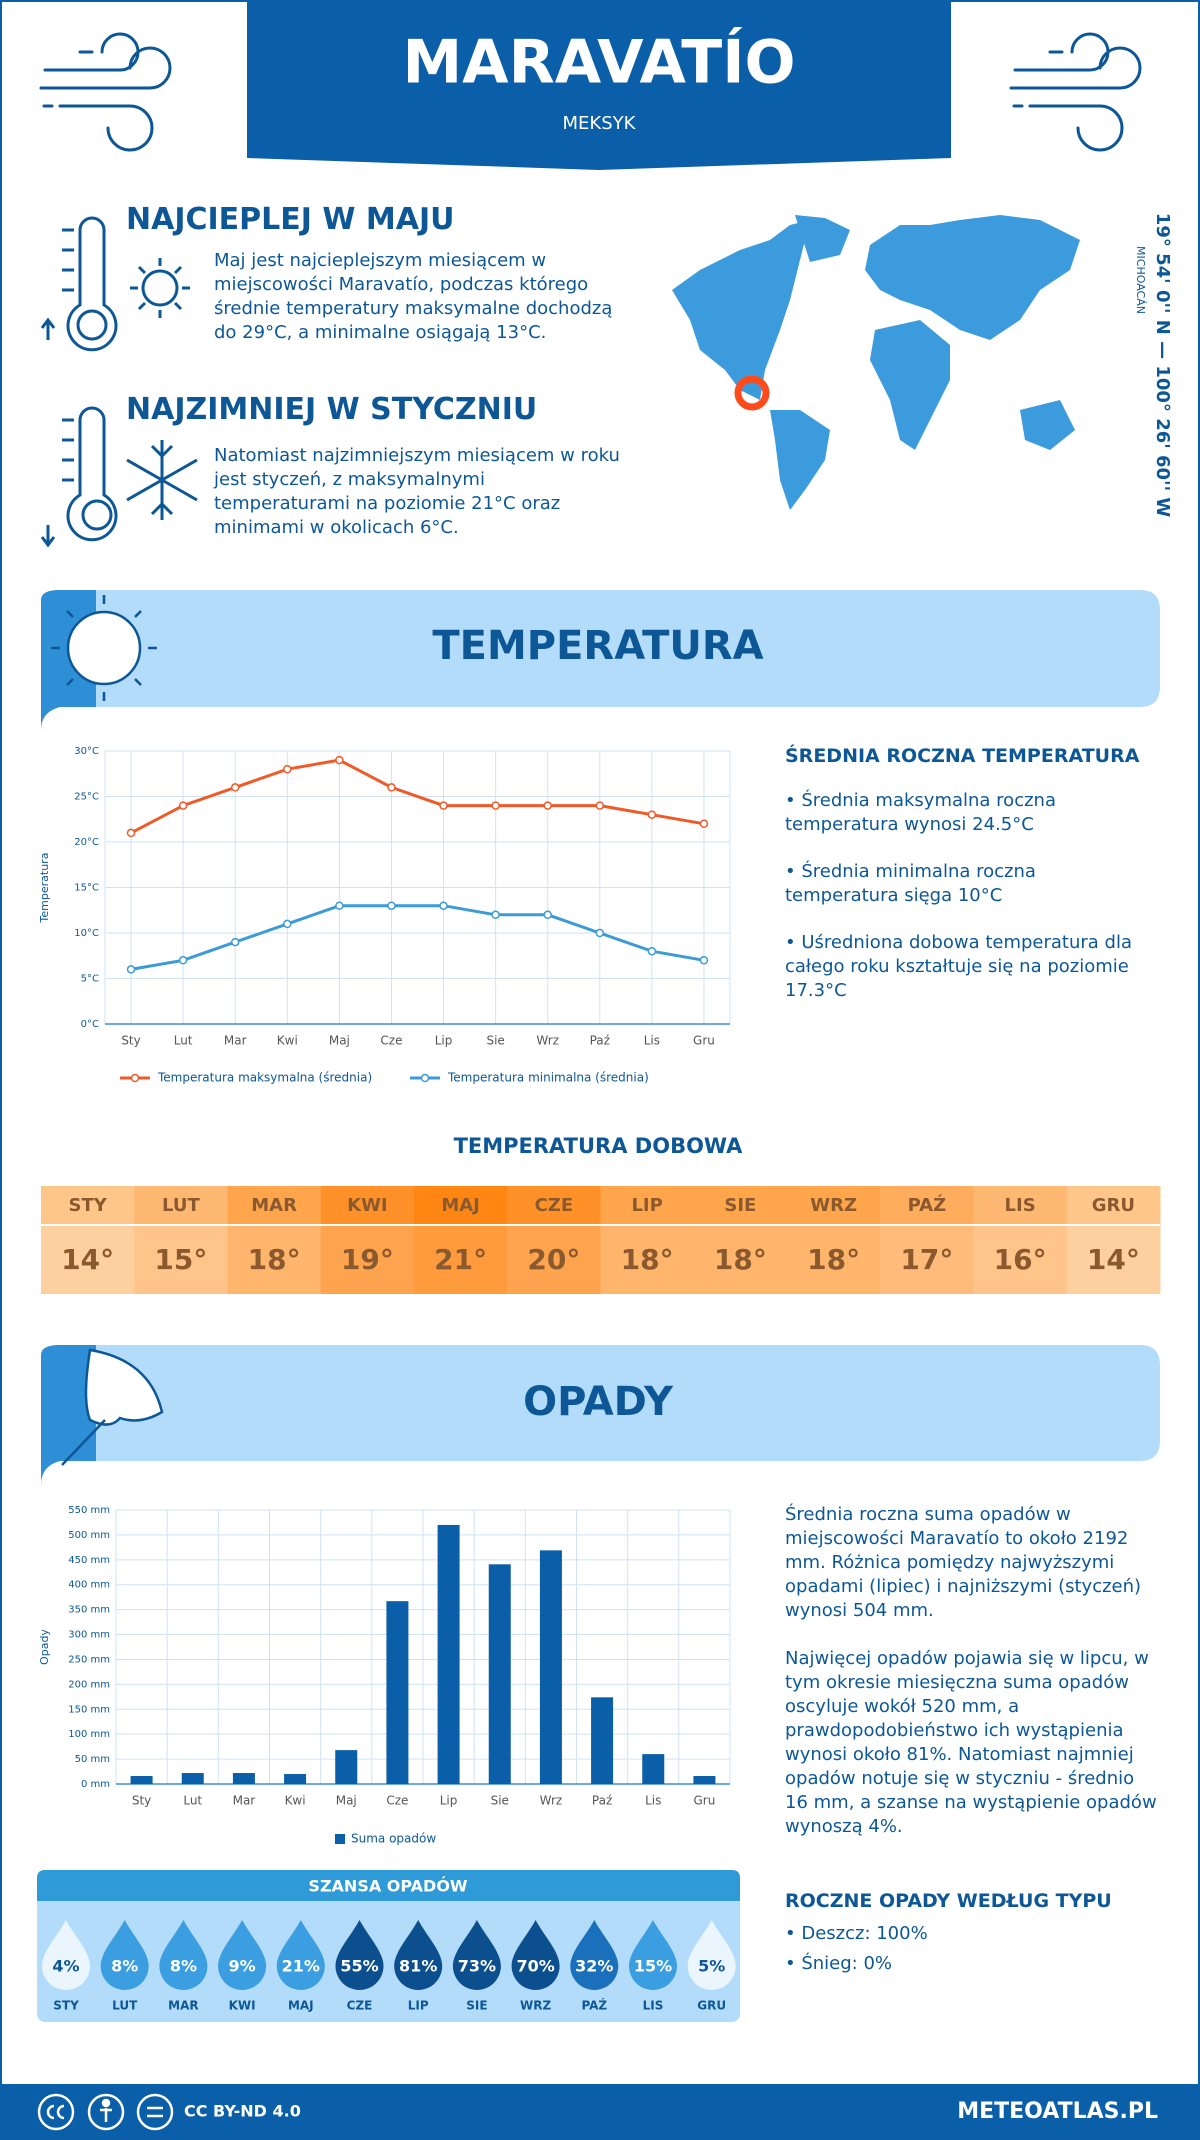 The height and width of the screenshot is (2140, 1200). What do you see at coordinates (839, 1963) in the screenshot?
I see `types-item: • Śnieg: 0%` at bounding box center [839, 1963].